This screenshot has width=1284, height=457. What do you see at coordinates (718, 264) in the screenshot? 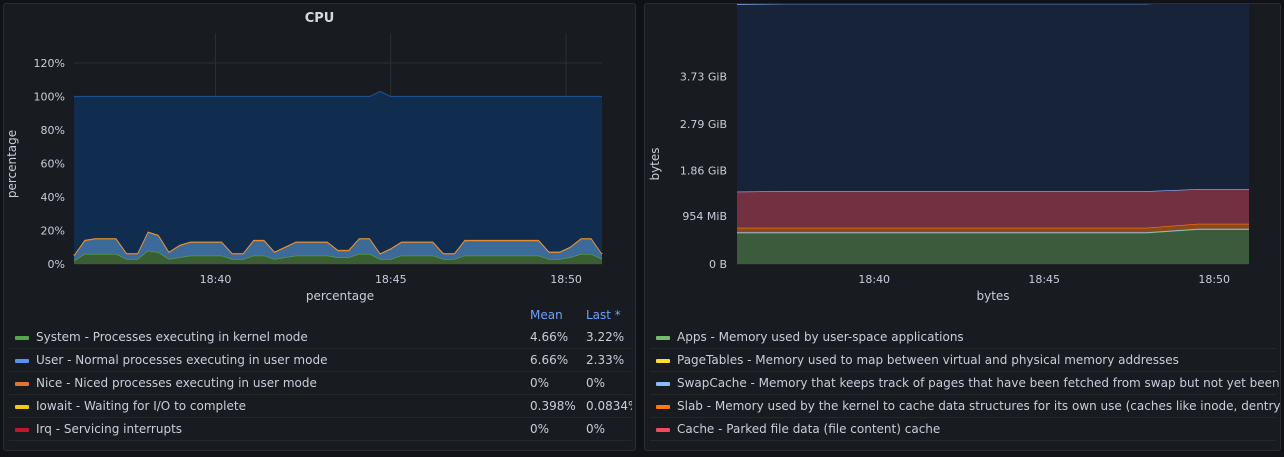
I see `y-tick-label: 0 B` at bounding box center [718, 264].